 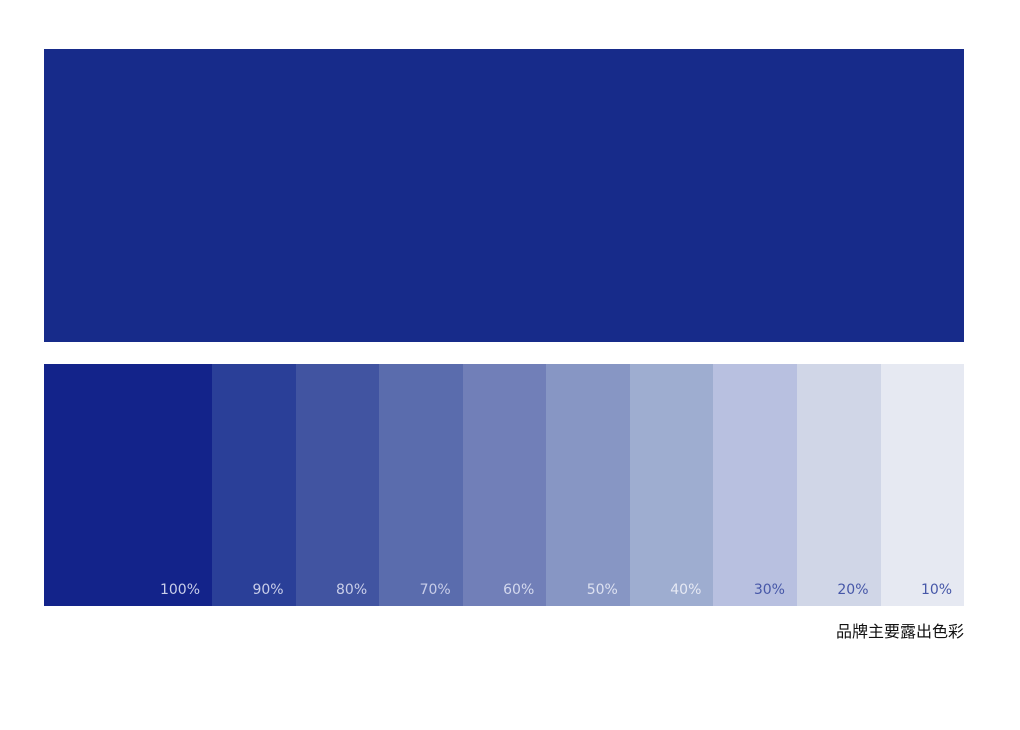 I want to click on swatch-label: 90%, so click(x=268, y=590).